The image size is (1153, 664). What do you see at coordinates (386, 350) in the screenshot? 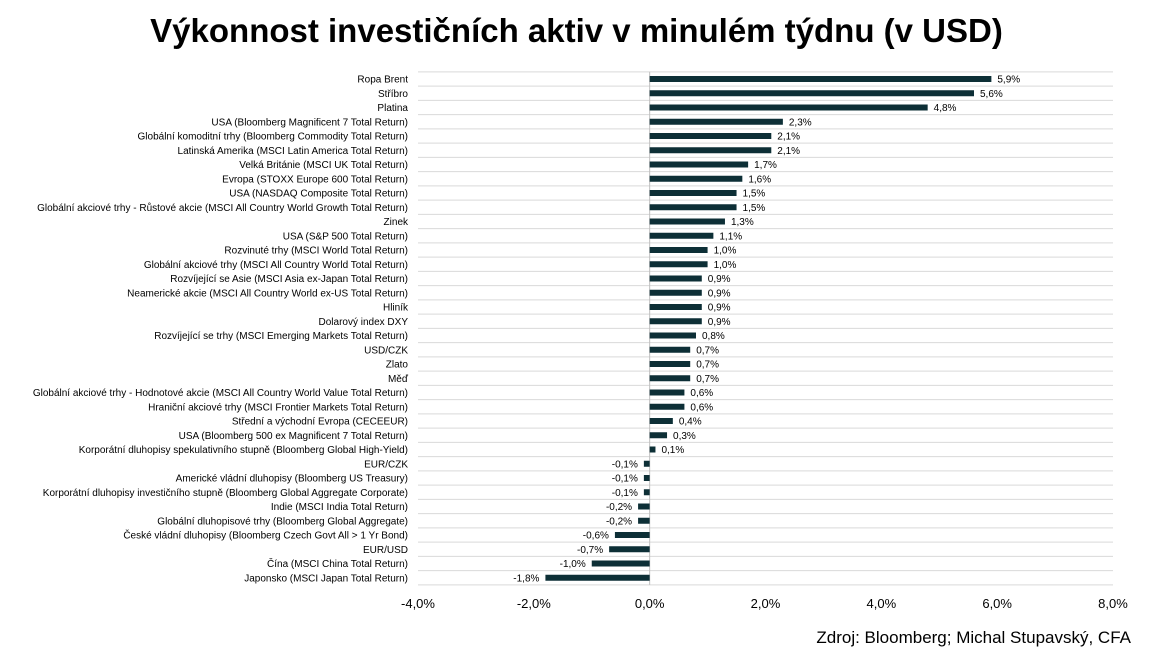
I see `category-label: USD/CZK` at bounding box center [386, 350].